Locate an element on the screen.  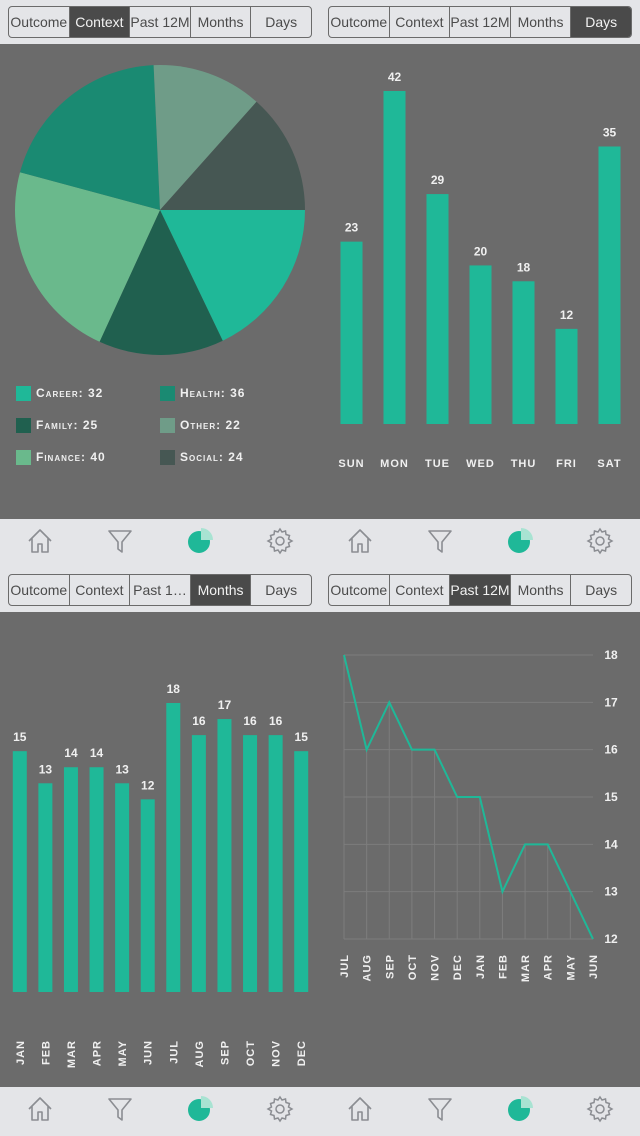
x-tick-label: JUN is located at coordinates (594, 966).